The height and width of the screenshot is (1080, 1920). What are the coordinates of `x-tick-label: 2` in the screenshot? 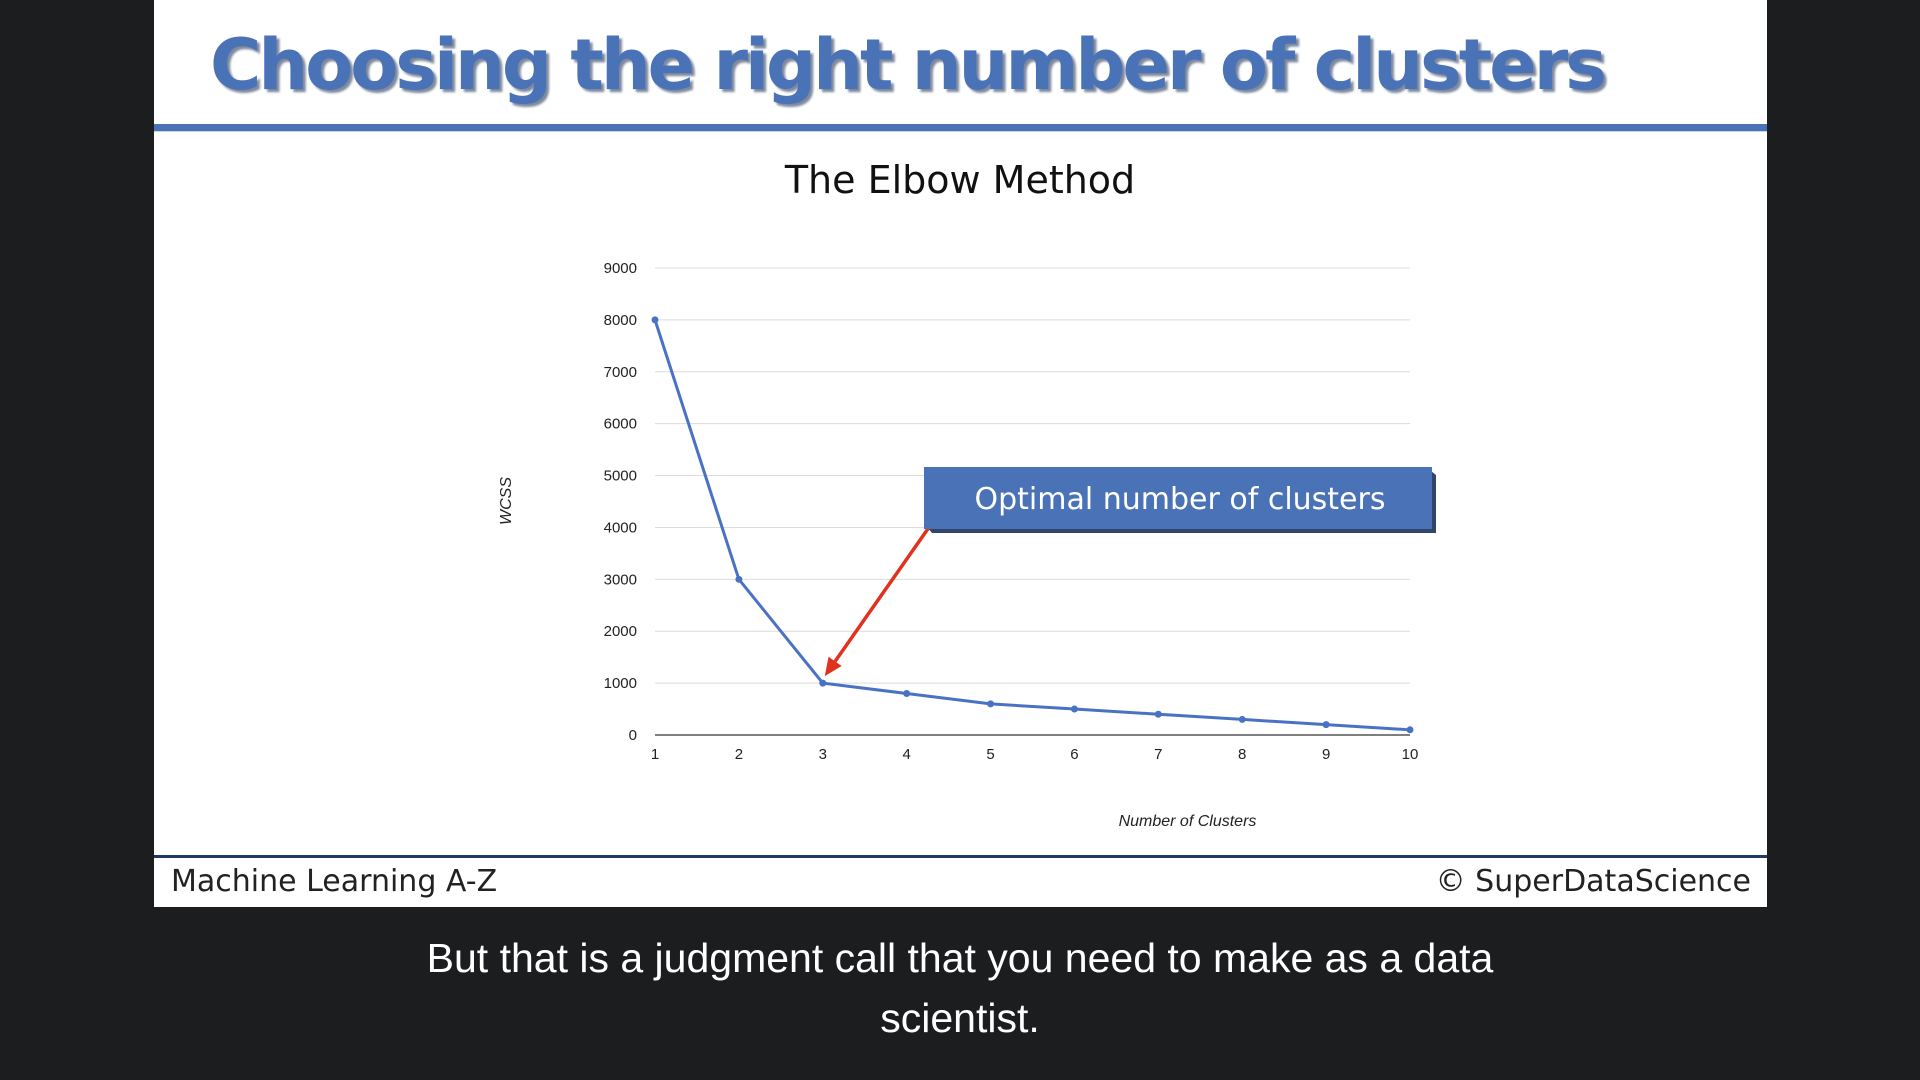 It's located at (739, 754).